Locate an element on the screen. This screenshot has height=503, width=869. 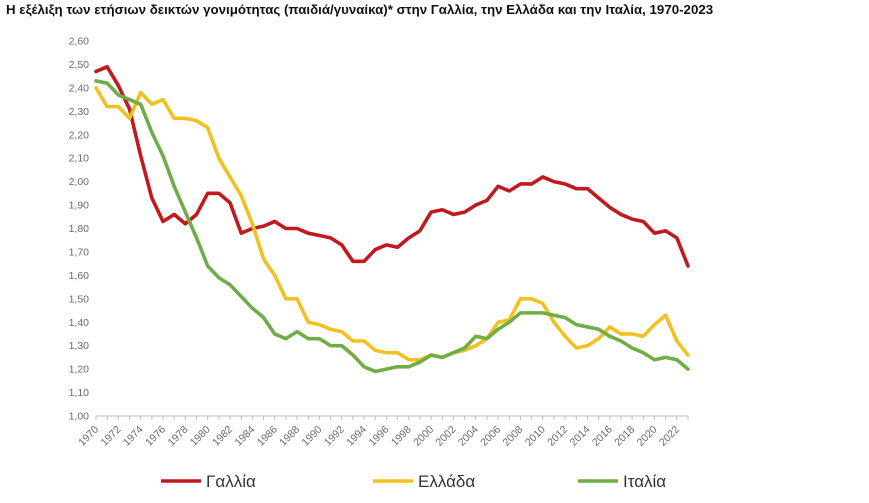
x-tick-label: 1994 is located at coordinates (356, 436).